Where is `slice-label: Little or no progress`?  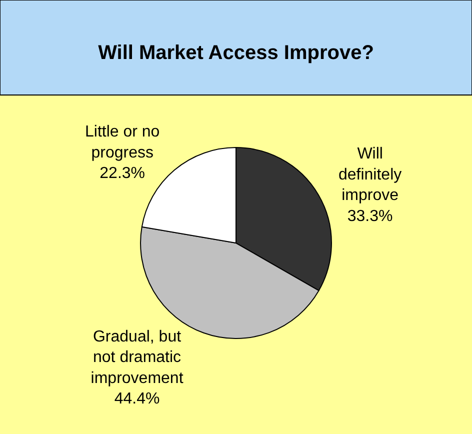
slice-label: Little or no progress is located at coordinates (122, 143).